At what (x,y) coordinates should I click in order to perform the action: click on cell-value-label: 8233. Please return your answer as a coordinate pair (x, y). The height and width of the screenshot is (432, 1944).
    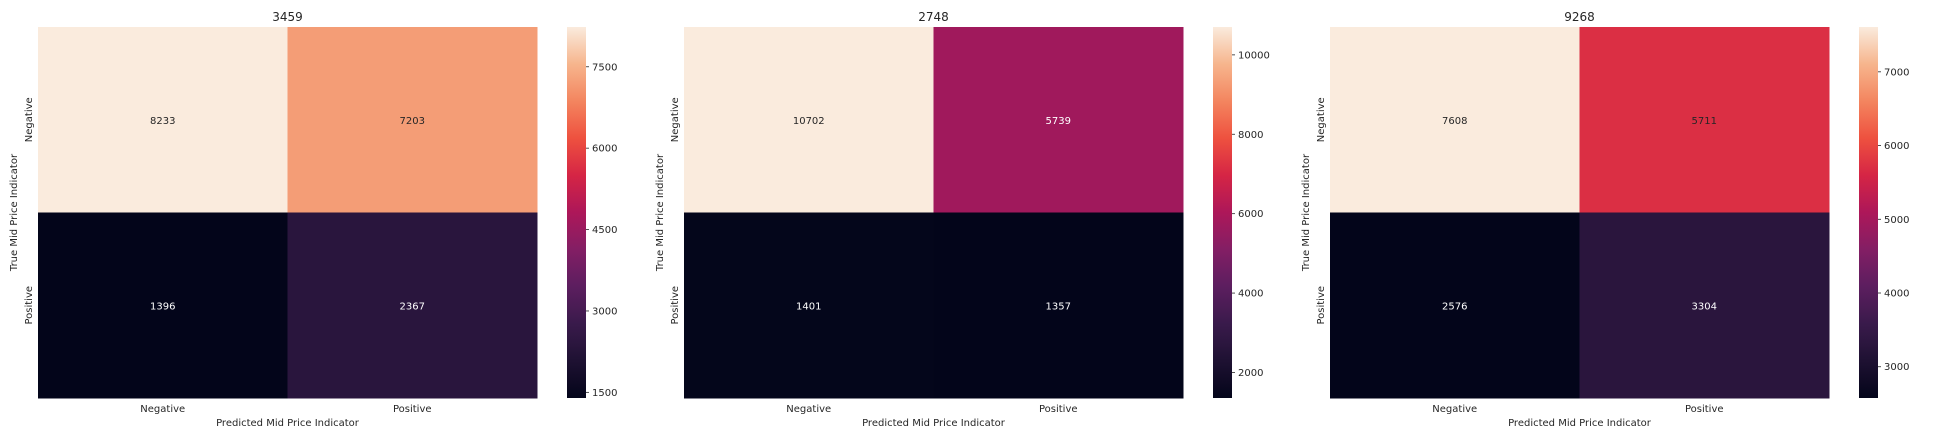
    Looking at the image, I should click on (162, 121).